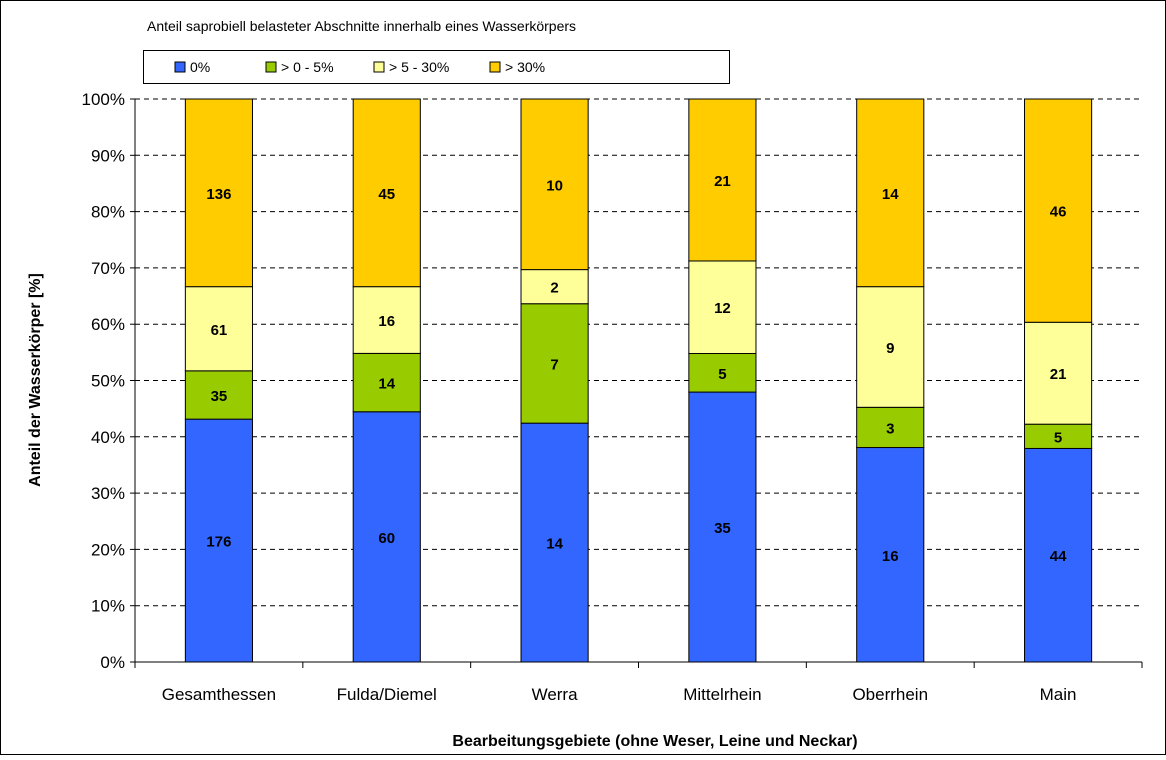  What do you see at coordinates (890, 694) in the screenshot?
I see `x-tick-label: Oberrhein` at bounding box center [890, 694].